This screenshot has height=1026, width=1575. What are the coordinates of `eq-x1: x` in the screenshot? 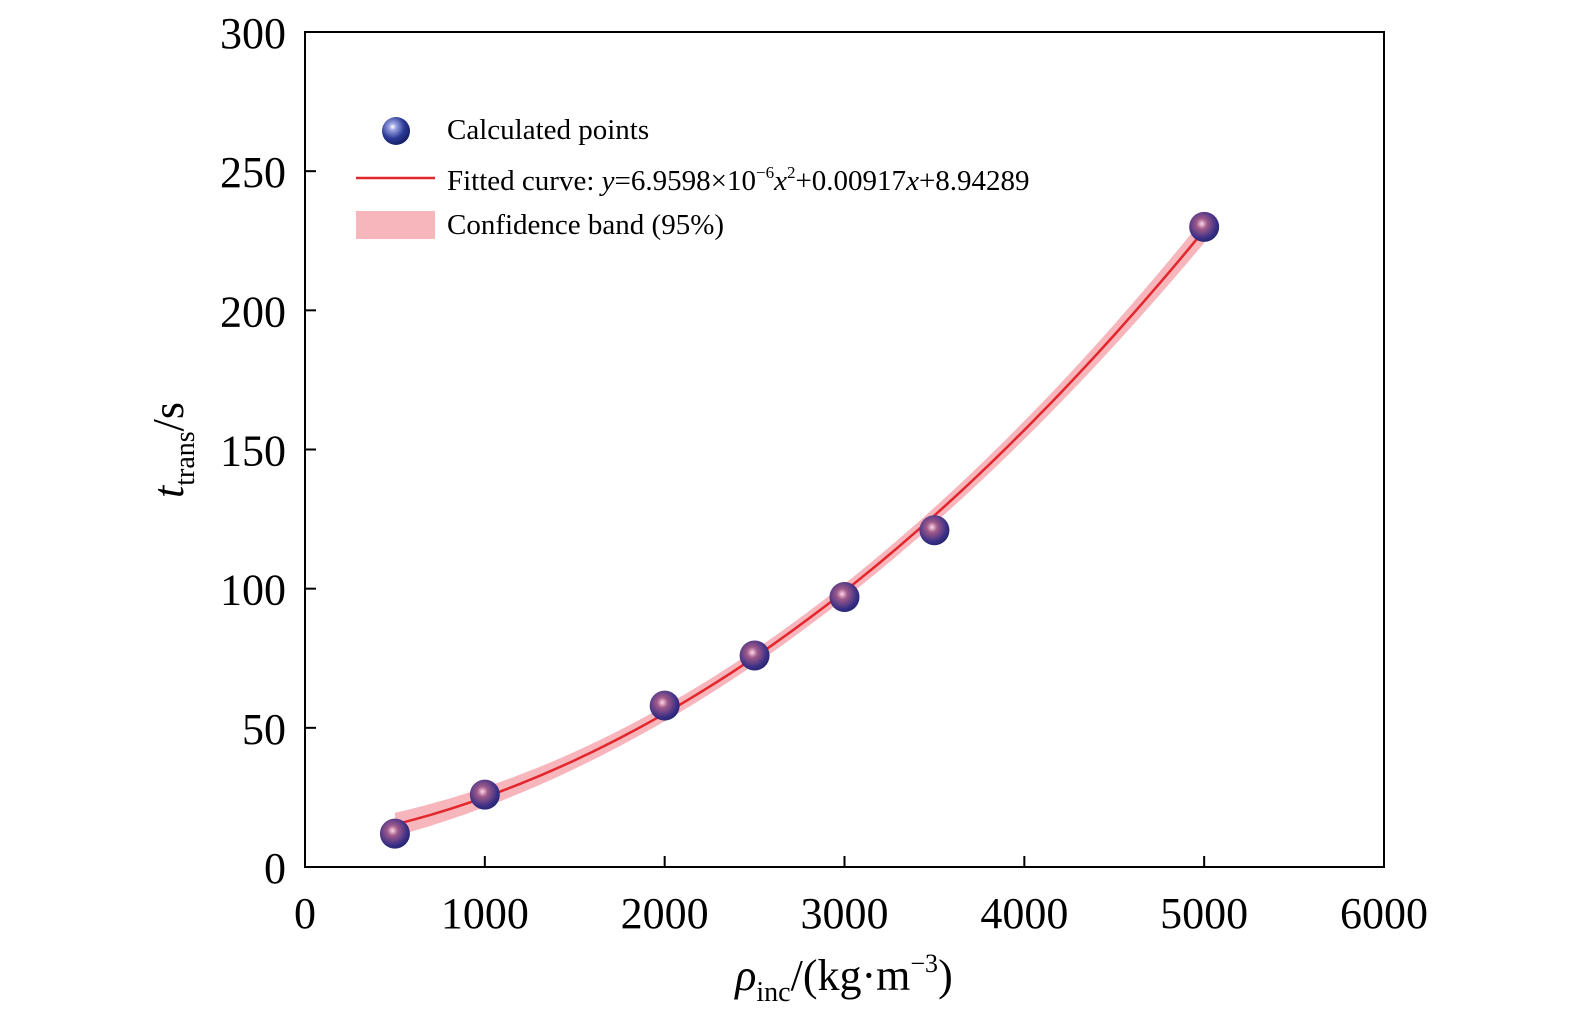 It's located at (780, 181).